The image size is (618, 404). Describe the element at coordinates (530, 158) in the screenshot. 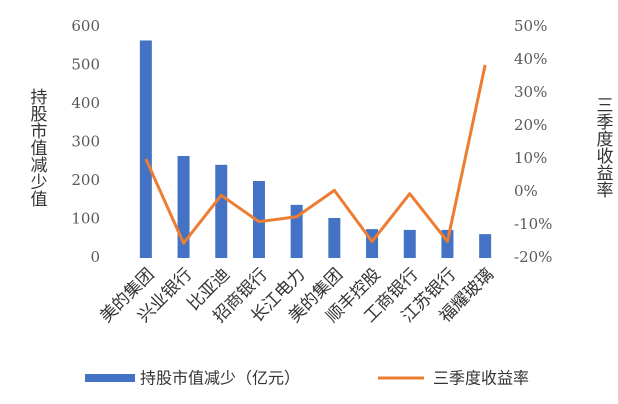

I see `y2-tick-label: 10%` at that location.